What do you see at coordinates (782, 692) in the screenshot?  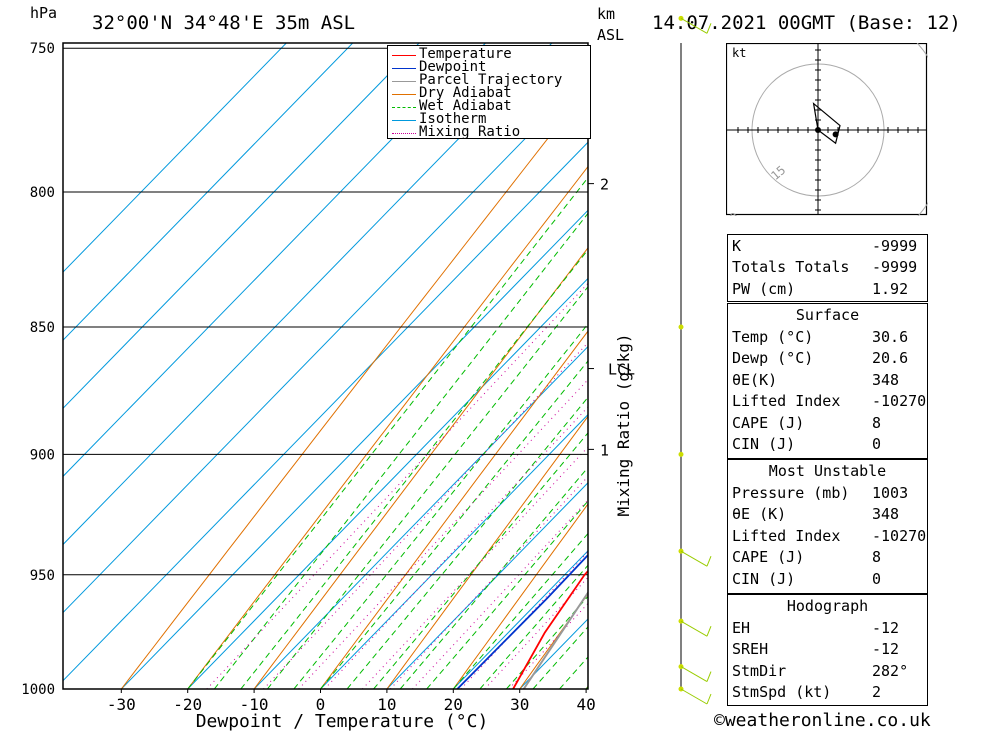 I see `hodo-label: StmSpd (kt)` at bounding box center [782, 692].